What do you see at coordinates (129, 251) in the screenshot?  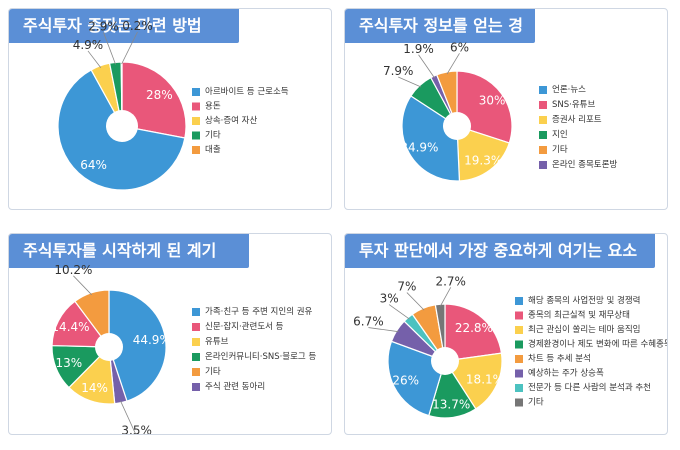 I see `chart-title: 주식투자를 시작하게 된 계기` at bounding box center [129, 251].